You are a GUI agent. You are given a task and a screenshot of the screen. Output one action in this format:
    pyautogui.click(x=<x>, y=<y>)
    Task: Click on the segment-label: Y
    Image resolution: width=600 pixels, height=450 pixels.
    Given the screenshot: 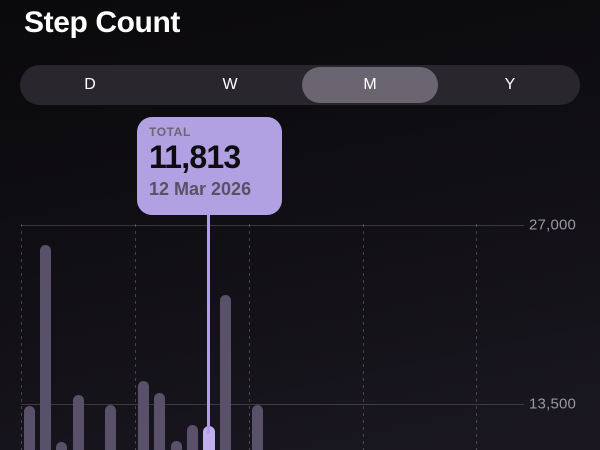 What is the action you would take?
    pyautogui.click(x=510, y=84)
    